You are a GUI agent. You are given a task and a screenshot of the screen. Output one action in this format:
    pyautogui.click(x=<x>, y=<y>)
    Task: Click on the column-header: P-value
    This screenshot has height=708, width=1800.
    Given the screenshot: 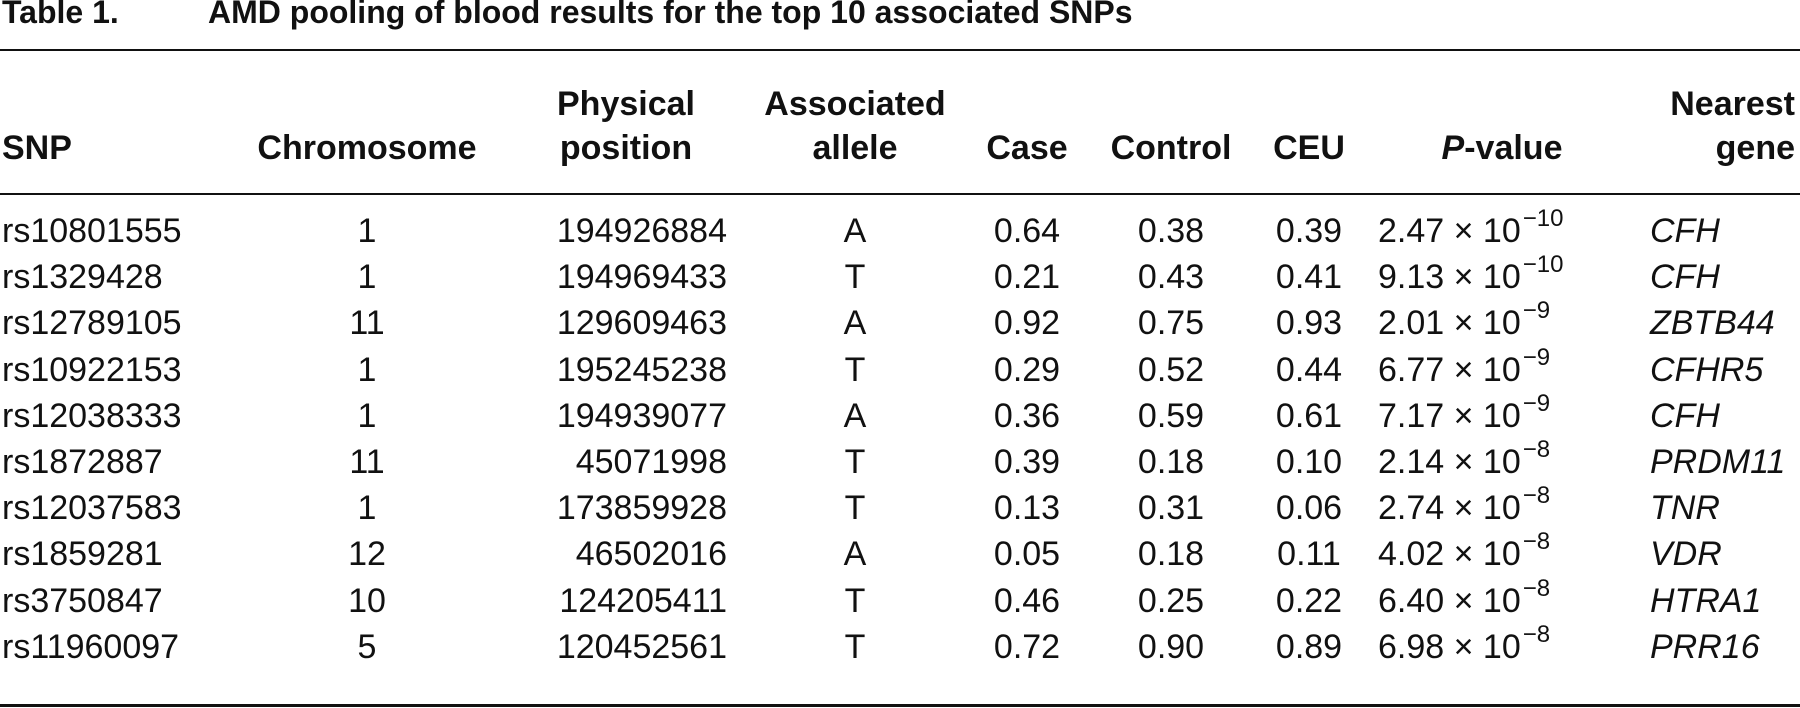 What is the action you would take?
    pyautogui.click(x=1502, y=148)
    